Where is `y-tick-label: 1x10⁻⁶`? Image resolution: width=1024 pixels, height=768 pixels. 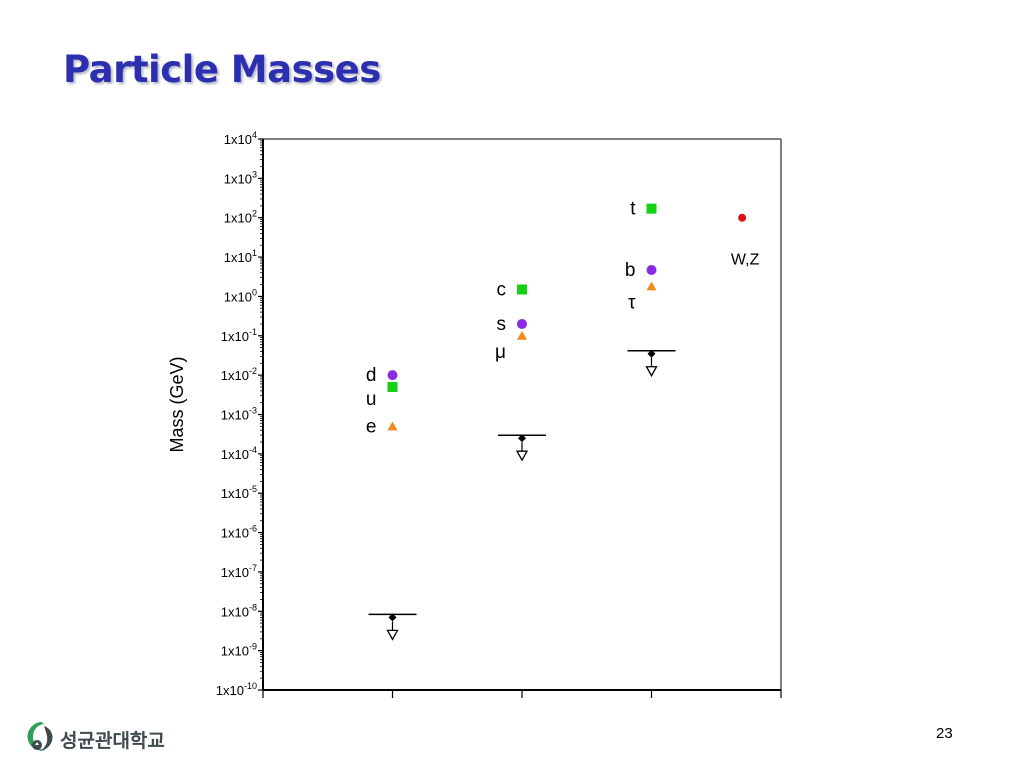 y-tick-label: 1x10⁻⁶ is located at coordinates (239, 532).